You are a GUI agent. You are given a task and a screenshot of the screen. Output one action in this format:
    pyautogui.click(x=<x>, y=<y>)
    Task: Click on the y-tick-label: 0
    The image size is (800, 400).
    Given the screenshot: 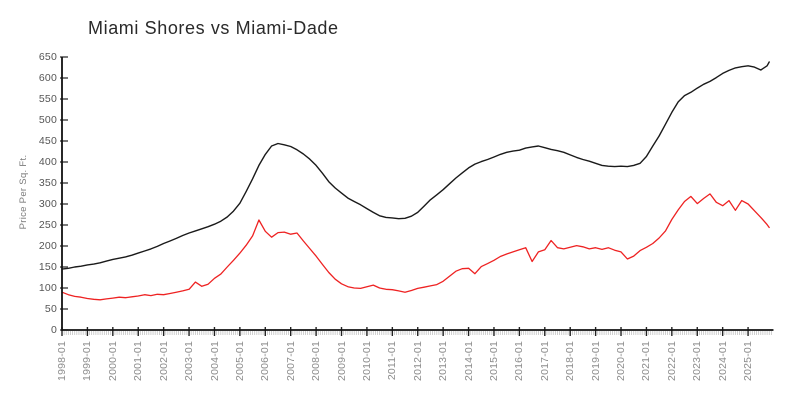 What is the action you would take?
    pyautogui.click(x=53, y=330)
    